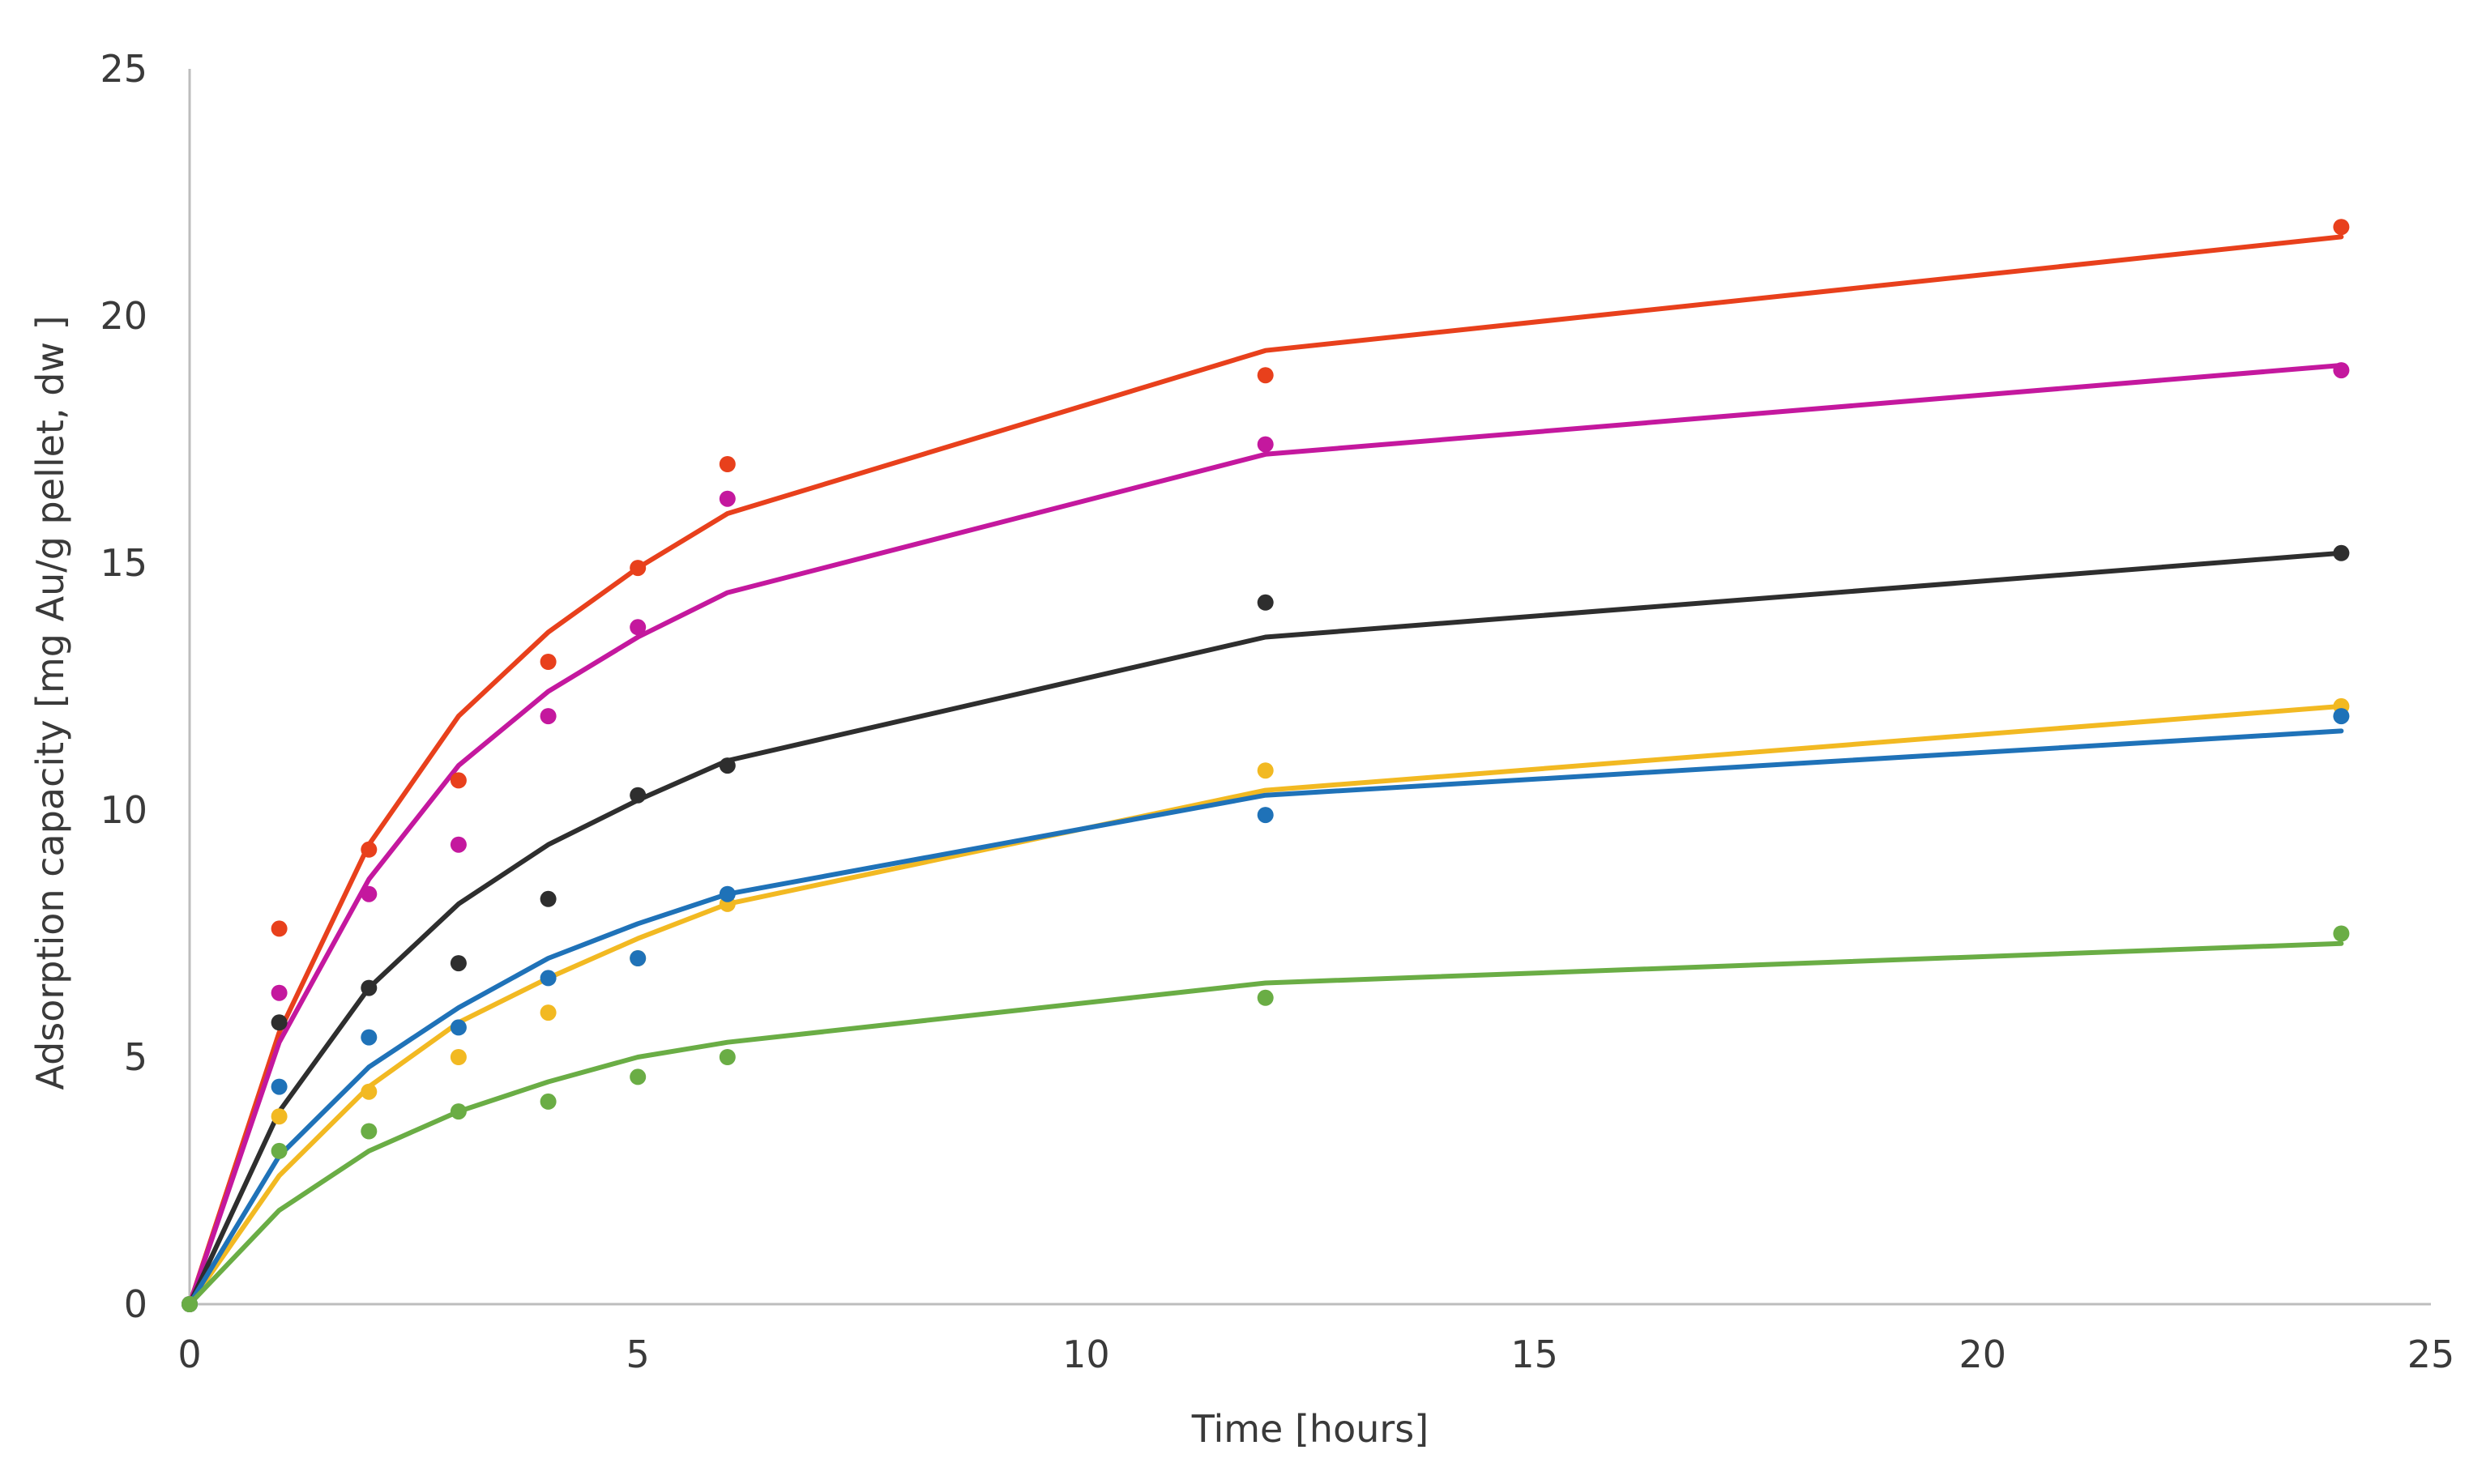  I want to click on x-tick-label: 5, so click(638, 1354).